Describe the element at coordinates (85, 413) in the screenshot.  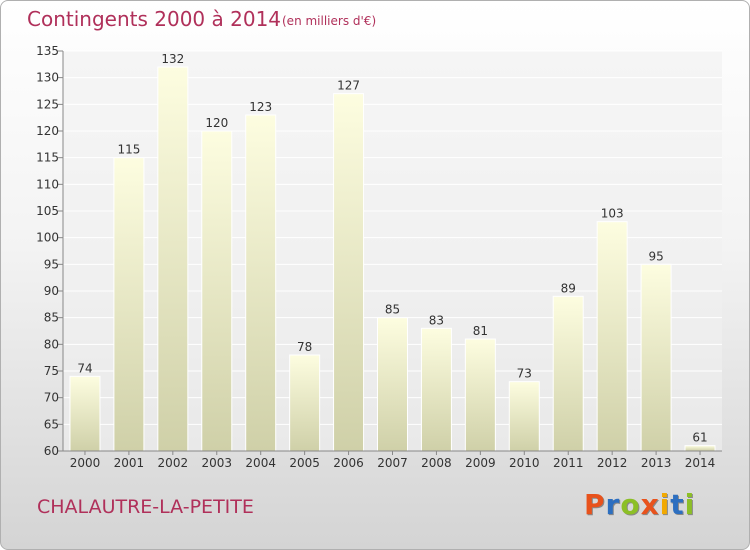
I see `bar-2000` at that location.